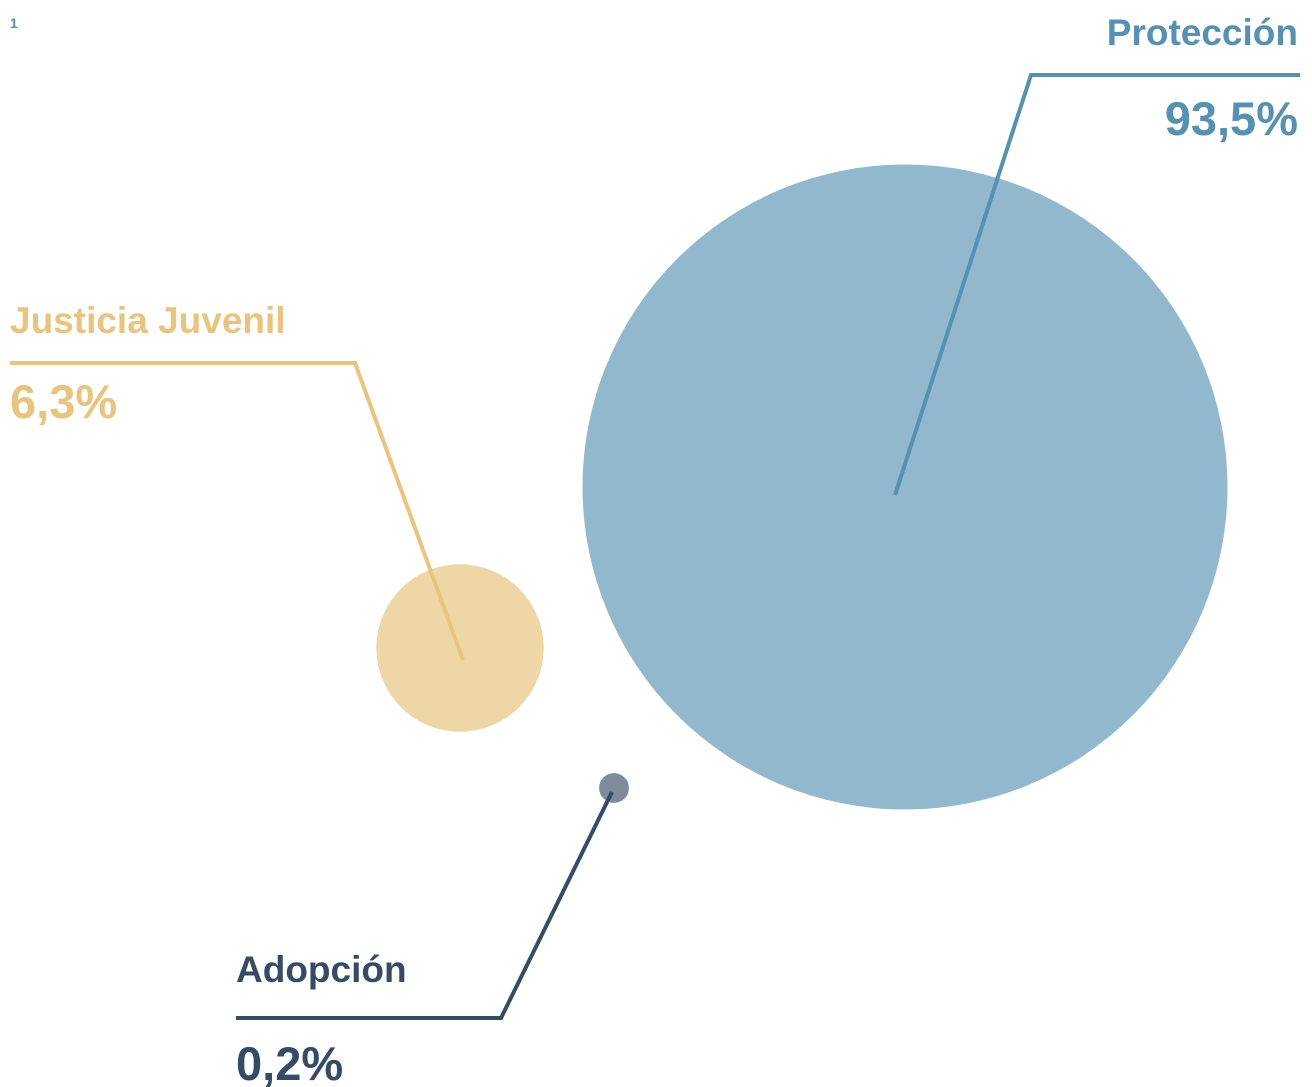  What do you see at coordinates (321, 969) in the screenshot?
I see `series-label-adopcion: Adopción` at bounding box center [321, 969].